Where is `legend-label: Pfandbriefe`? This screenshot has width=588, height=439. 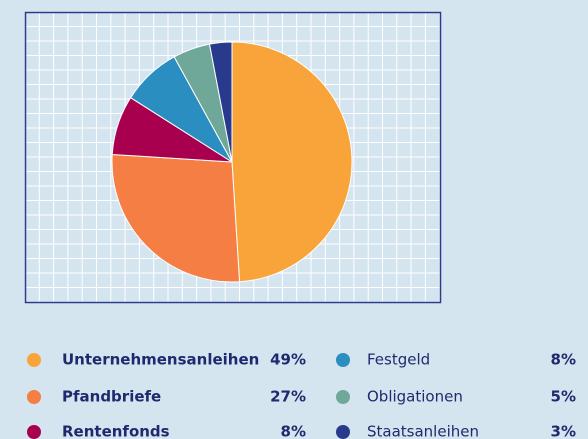 legend-label: Pfandbriefe is located at coordinates (111, 397).